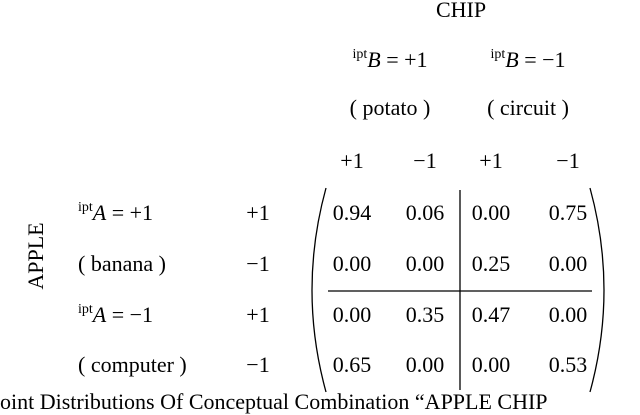  I want to click on row-header: iptA = +1, so click(115, 212).